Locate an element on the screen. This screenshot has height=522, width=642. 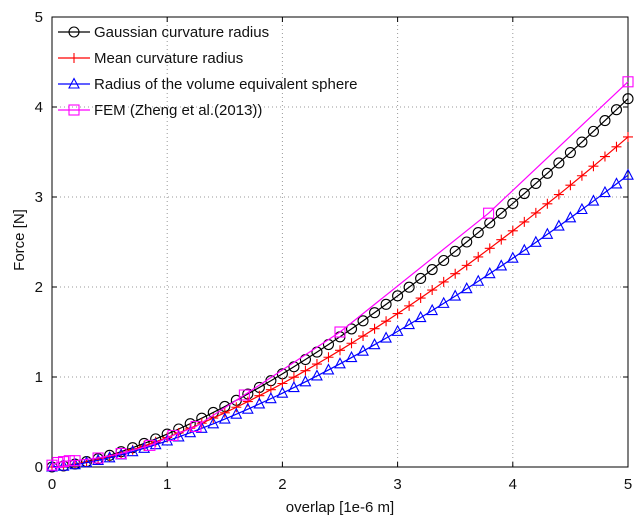
legend-label: FEM (Zheng et al.(2013)) is located at coordinates (178, 110).